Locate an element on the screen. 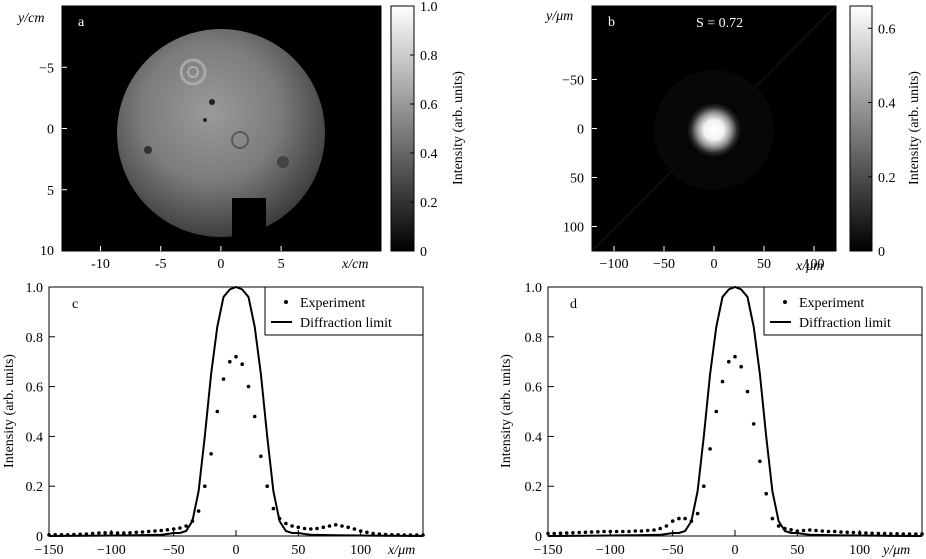 Image resolution: width=926 pixels, height=559 pixels. colorbar-b is located at coordinates (861, 128).